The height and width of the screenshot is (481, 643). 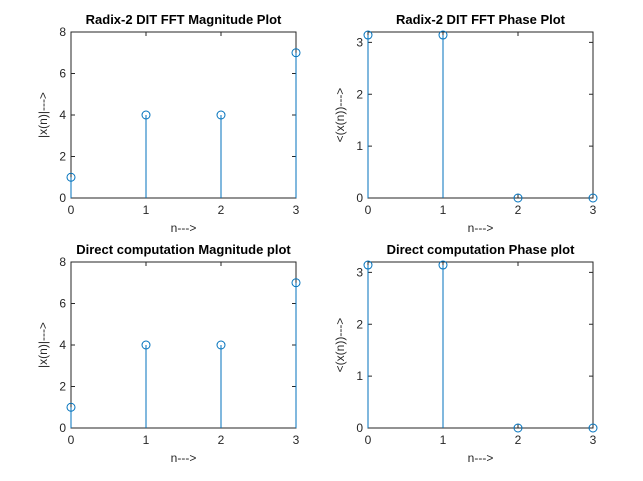 I want to click on subplot-title: Direct computation Phase plot, so click(x=481, y=249).